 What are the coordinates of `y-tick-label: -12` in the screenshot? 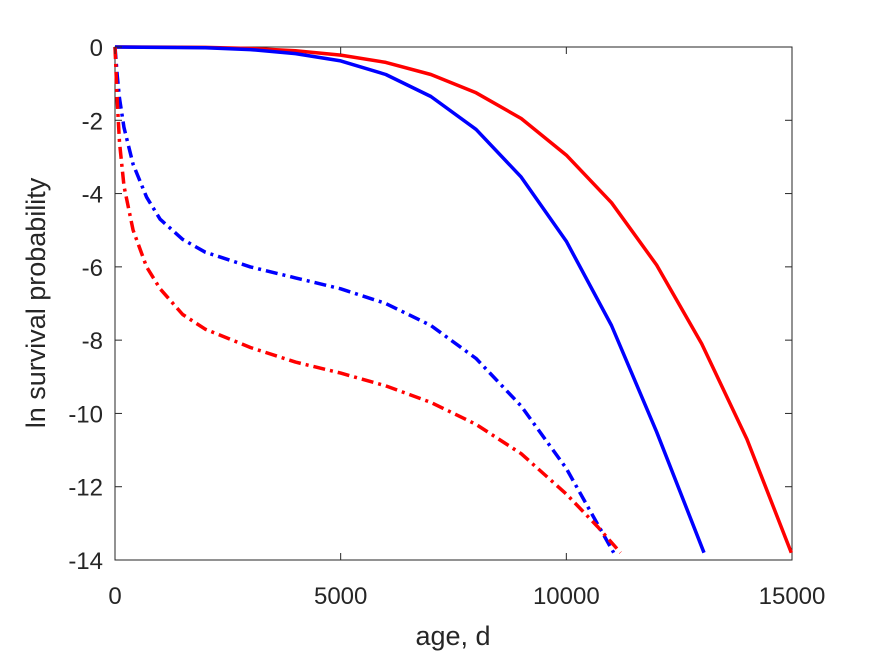 It's located at (85, 488).